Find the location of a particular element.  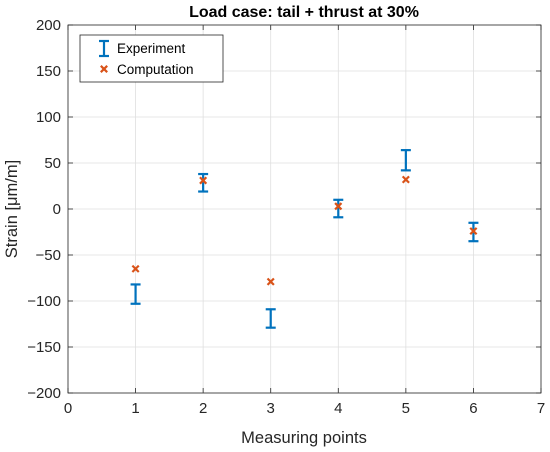

y-tick-label: −150 is located at coordinates (44, 347).